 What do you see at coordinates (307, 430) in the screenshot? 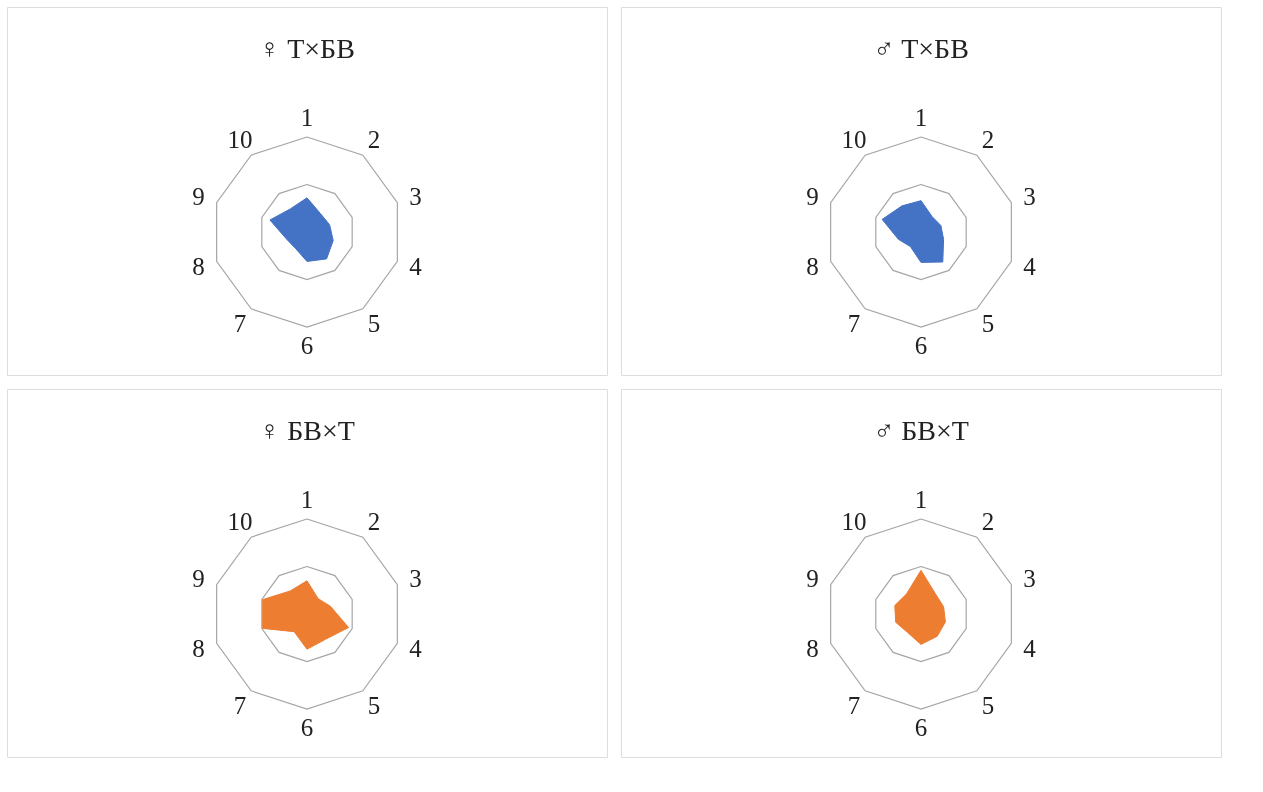
I see `chart-title: ♀ БВ×Т` at bounding box center [307, 430].